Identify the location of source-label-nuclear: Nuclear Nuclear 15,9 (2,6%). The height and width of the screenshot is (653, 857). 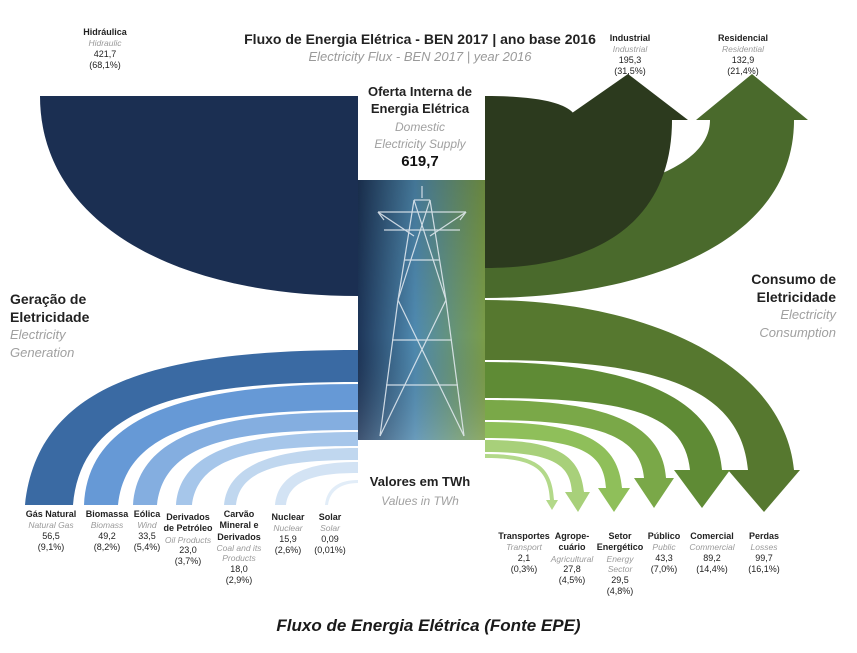
(288, 534).